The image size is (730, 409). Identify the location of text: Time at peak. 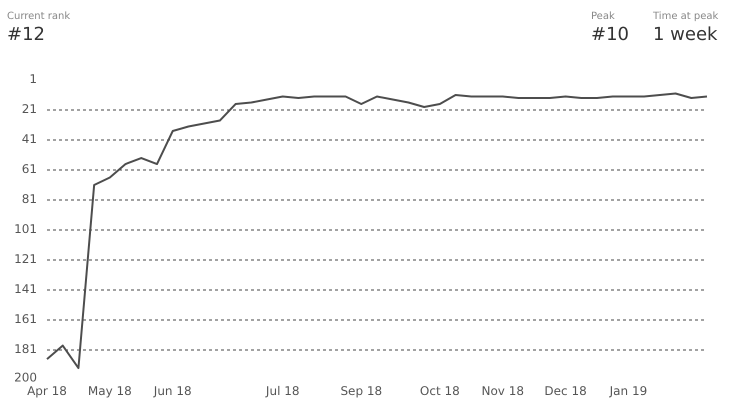
(685, 16).